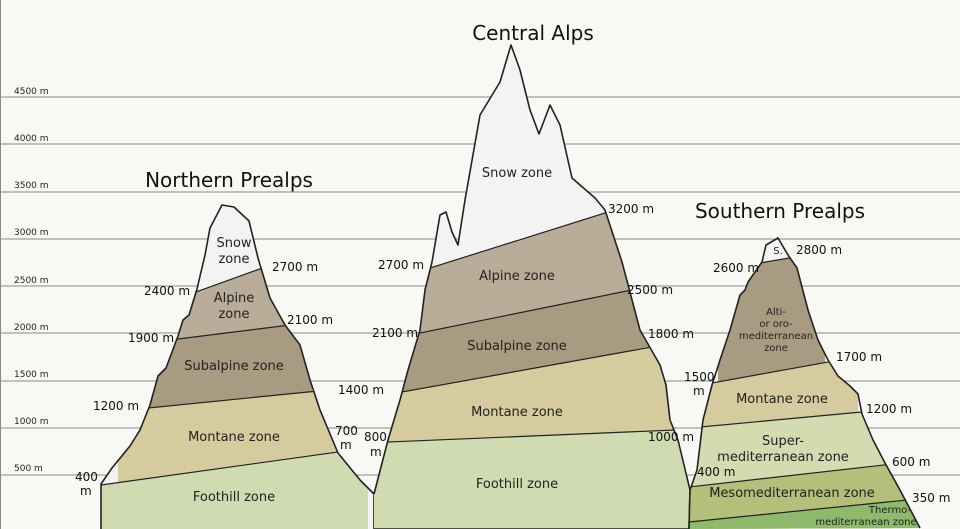 The width and height of the screenshot is (960, 529). I want to click on altitude-label: 700, so click(346, 431).